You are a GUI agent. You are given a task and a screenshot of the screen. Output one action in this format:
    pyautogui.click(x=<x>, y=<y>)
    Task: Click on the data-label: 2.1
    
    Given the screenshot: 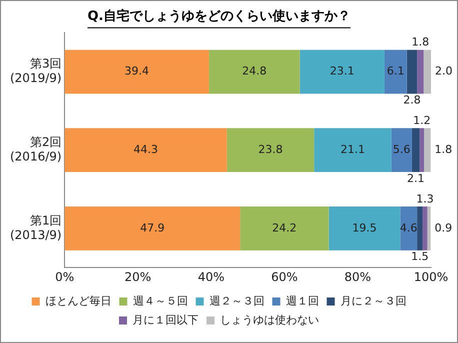 What is the action you would take?
    pyautogui.click(x=416, y=178)
    